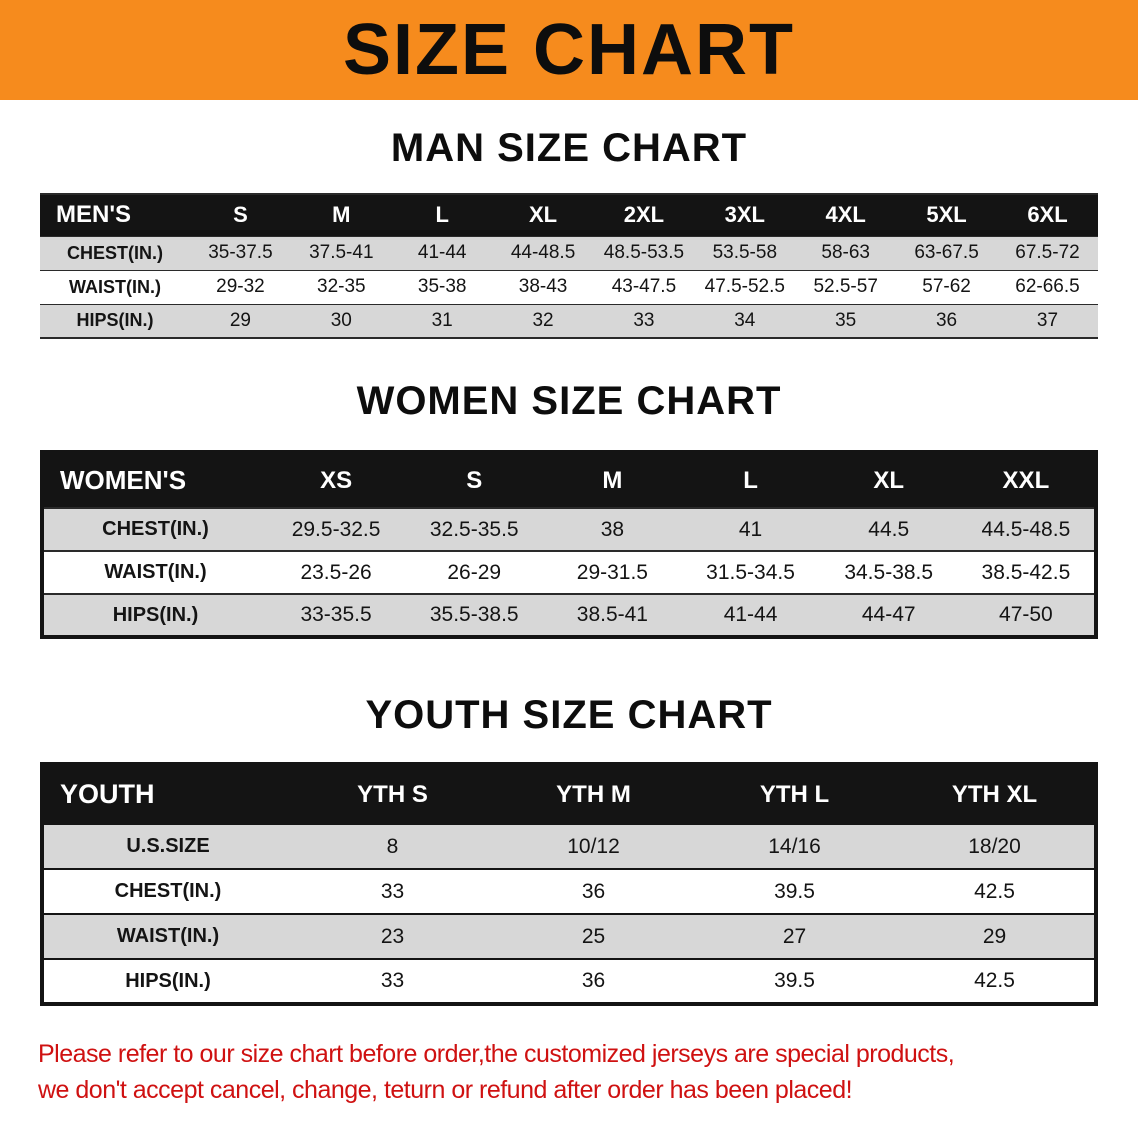 The image size is (1138, 1132). What do you see at coordinates (474, 572) in the screenshot?
I see `value-cell: 26-29` at bounding box center [474, 572].